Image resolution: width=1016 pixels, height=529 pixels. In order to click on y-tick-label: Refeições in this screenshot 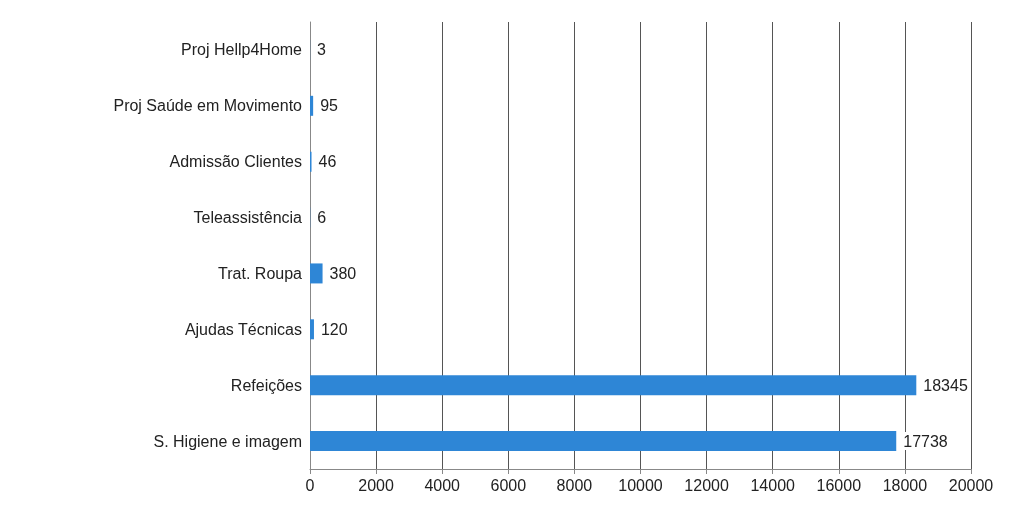, I will do `click(266, 385)`.